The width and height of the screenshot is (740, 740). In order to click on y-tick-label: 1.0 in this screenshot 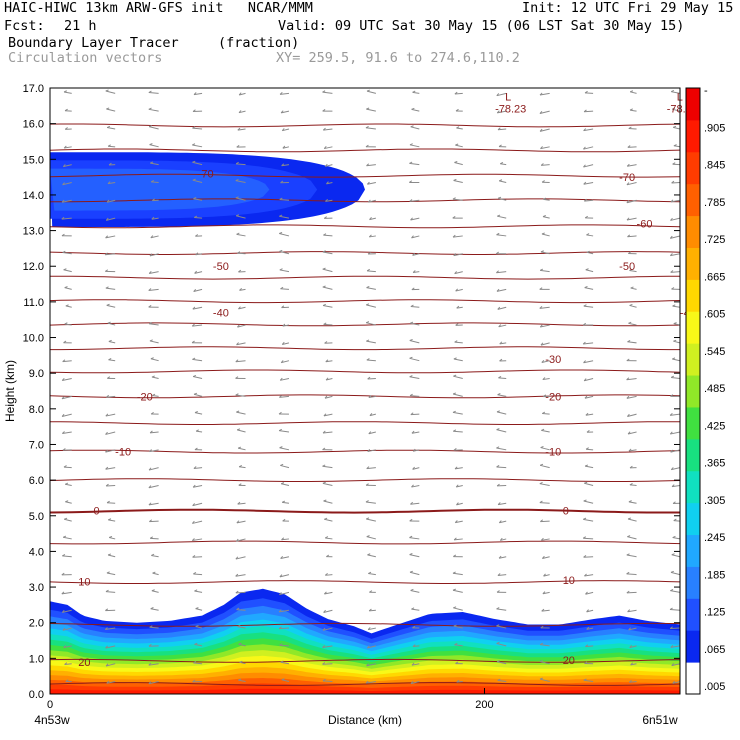, I will do `click(36, 659)`.